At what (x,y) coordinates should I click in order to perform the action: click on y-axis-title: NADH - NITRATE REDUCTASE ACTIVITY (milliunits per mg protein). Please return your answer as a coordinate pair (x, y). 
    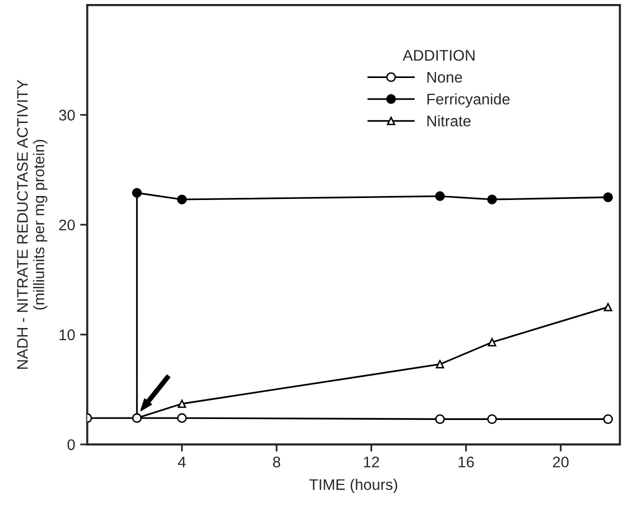
    Looking at the image, I should click on (32, 224).